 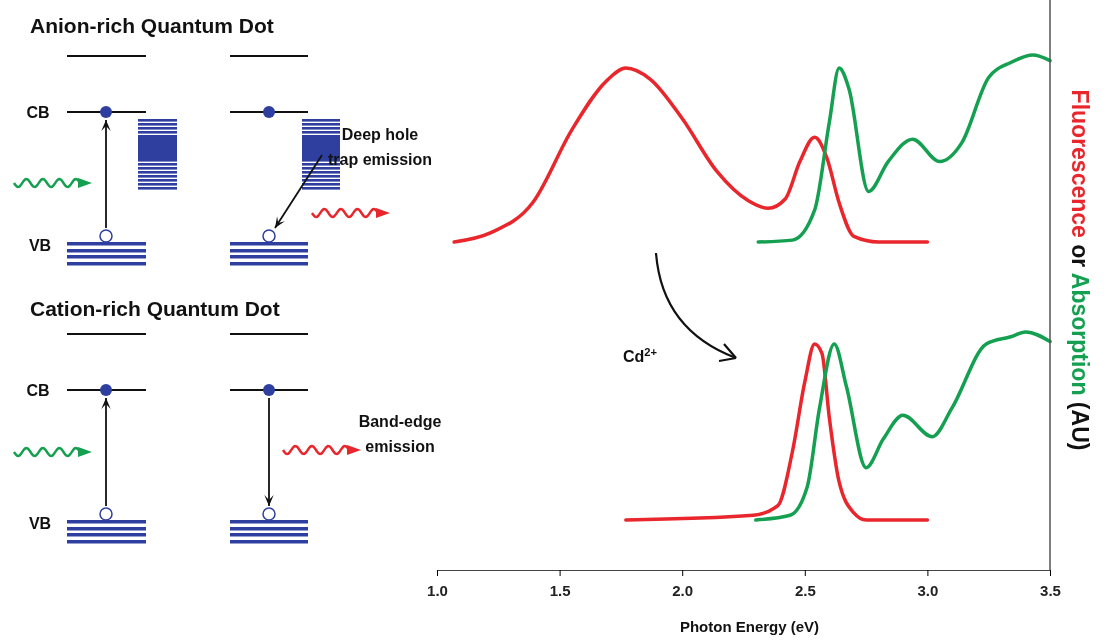 I want to click on text: Deep hole trap emission, so click(x=380, y=147).